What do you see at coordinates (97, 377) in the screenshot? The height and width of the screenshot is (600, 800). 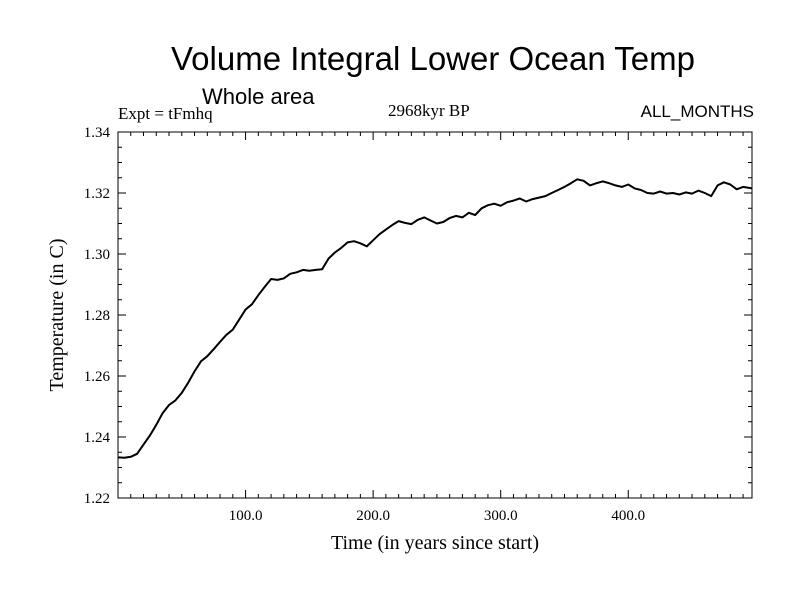 I see `y-tick-label: 1.26` at bounding box center [97, 377].